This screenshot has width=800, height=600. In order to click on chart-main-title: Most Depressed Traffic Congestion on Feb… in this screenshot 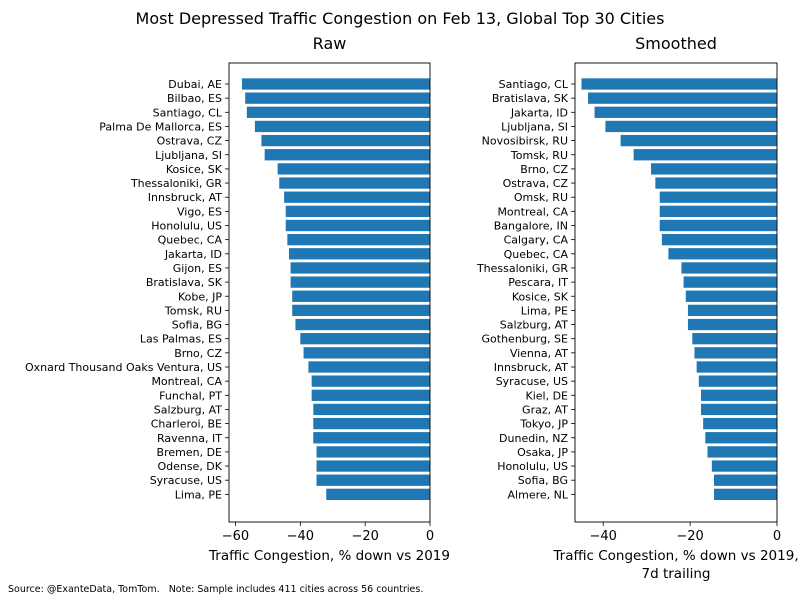, I will do `click(400, 18)`.